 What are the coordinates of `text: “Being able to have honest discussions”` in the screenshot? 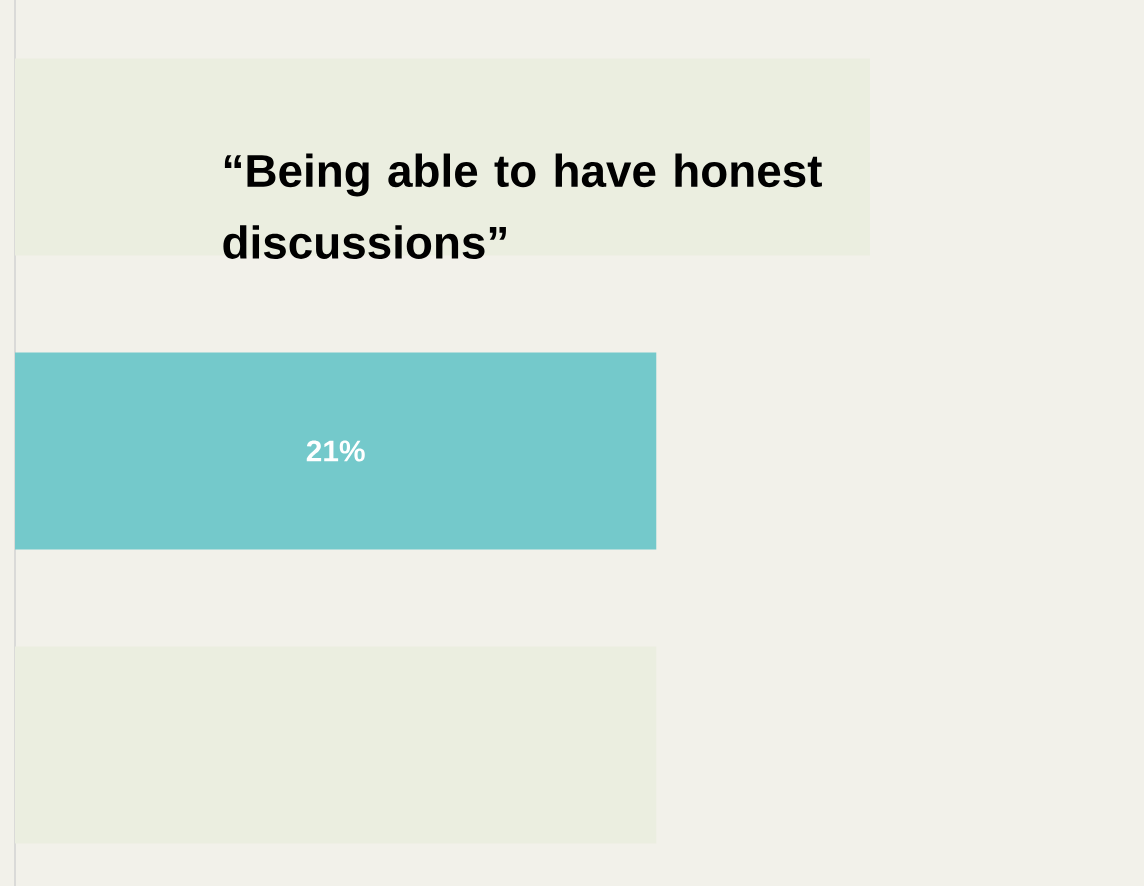 It's located at (522, 206).